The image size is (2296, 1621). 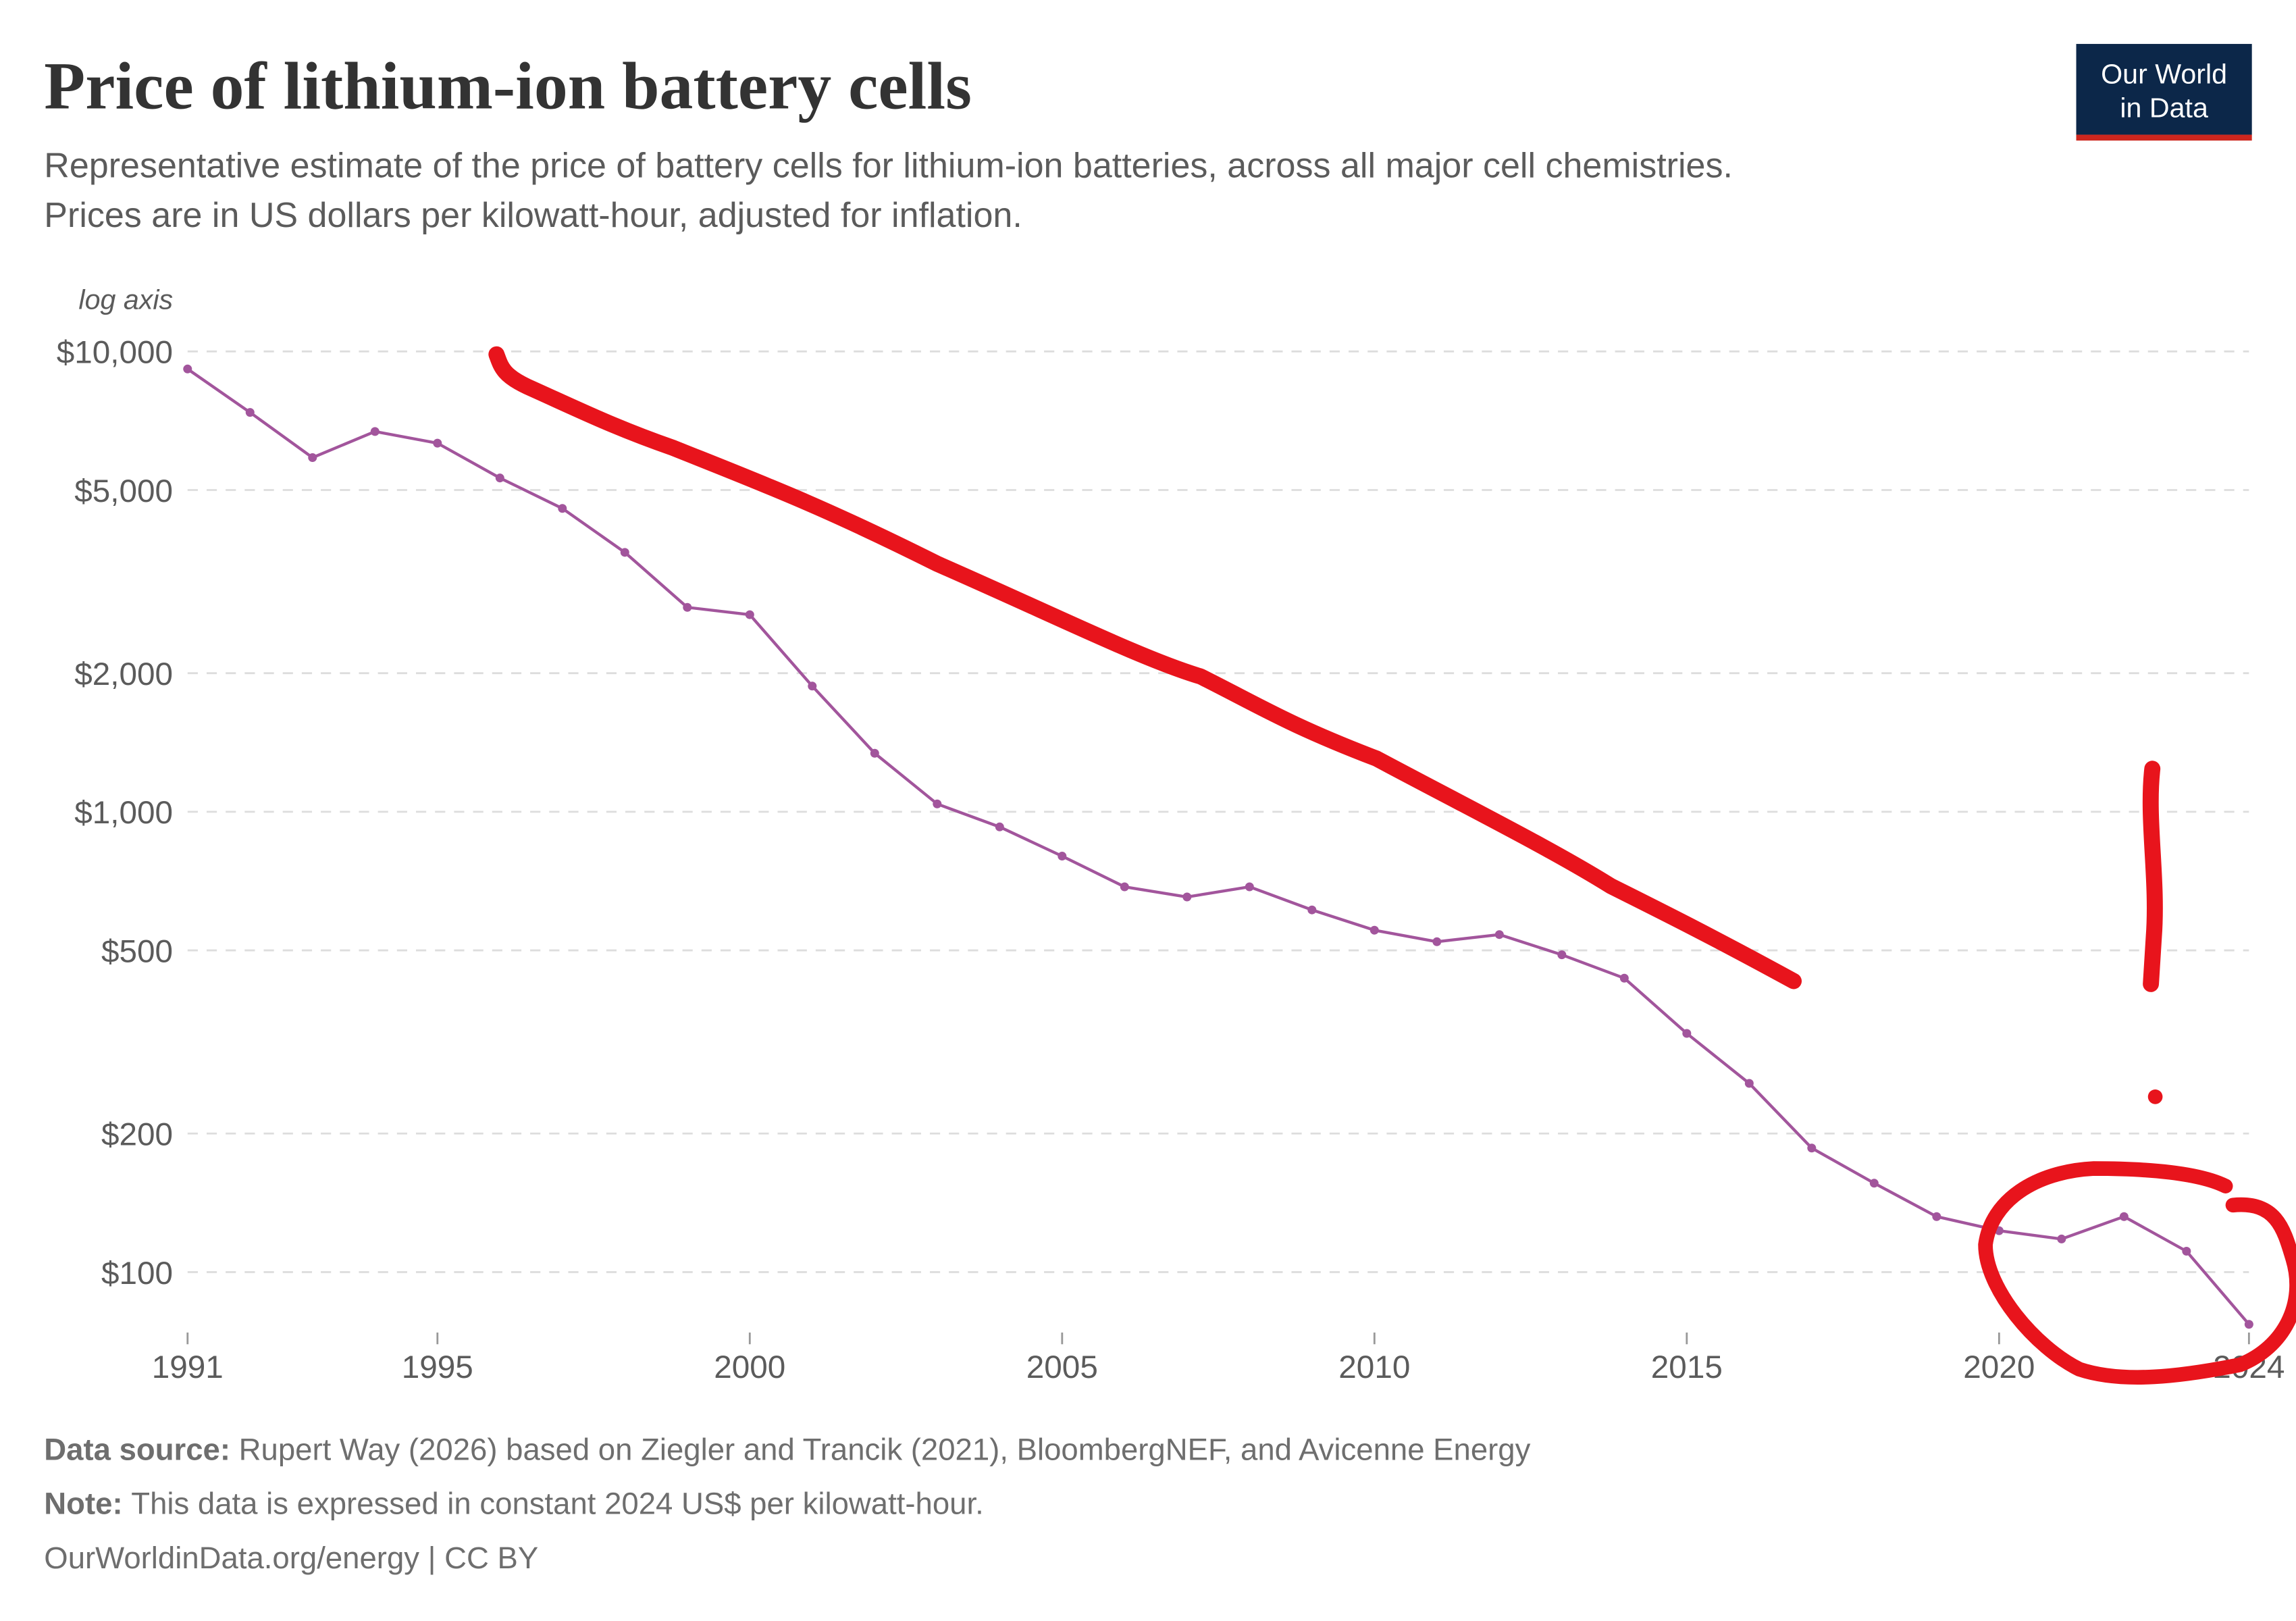 What do you see at coordinates (126, 299) in the screenshot?
I see `axis-note: log axis` at bounding box center [126, 299].